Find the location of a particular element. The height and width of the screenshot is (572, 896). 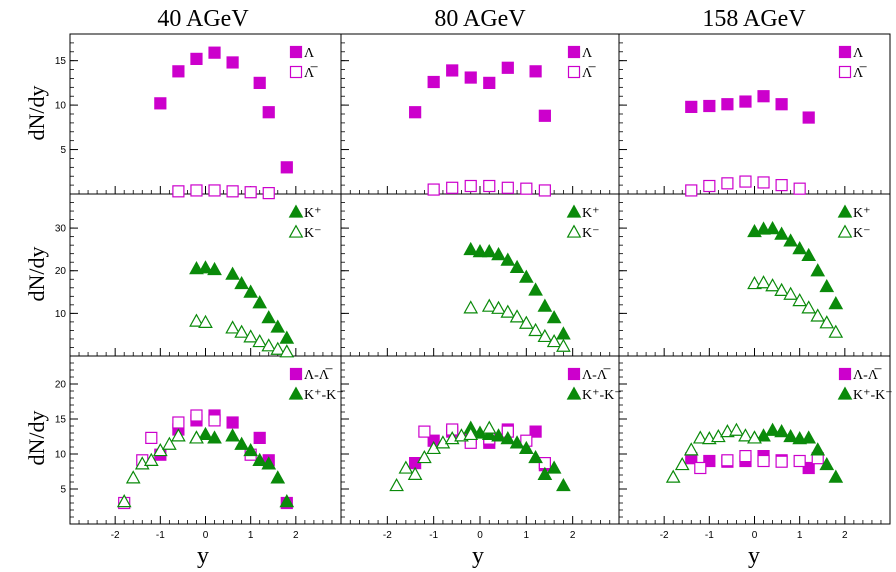

legend-label-r1-c2: Λ̅ is located at coordinates (589, 73).